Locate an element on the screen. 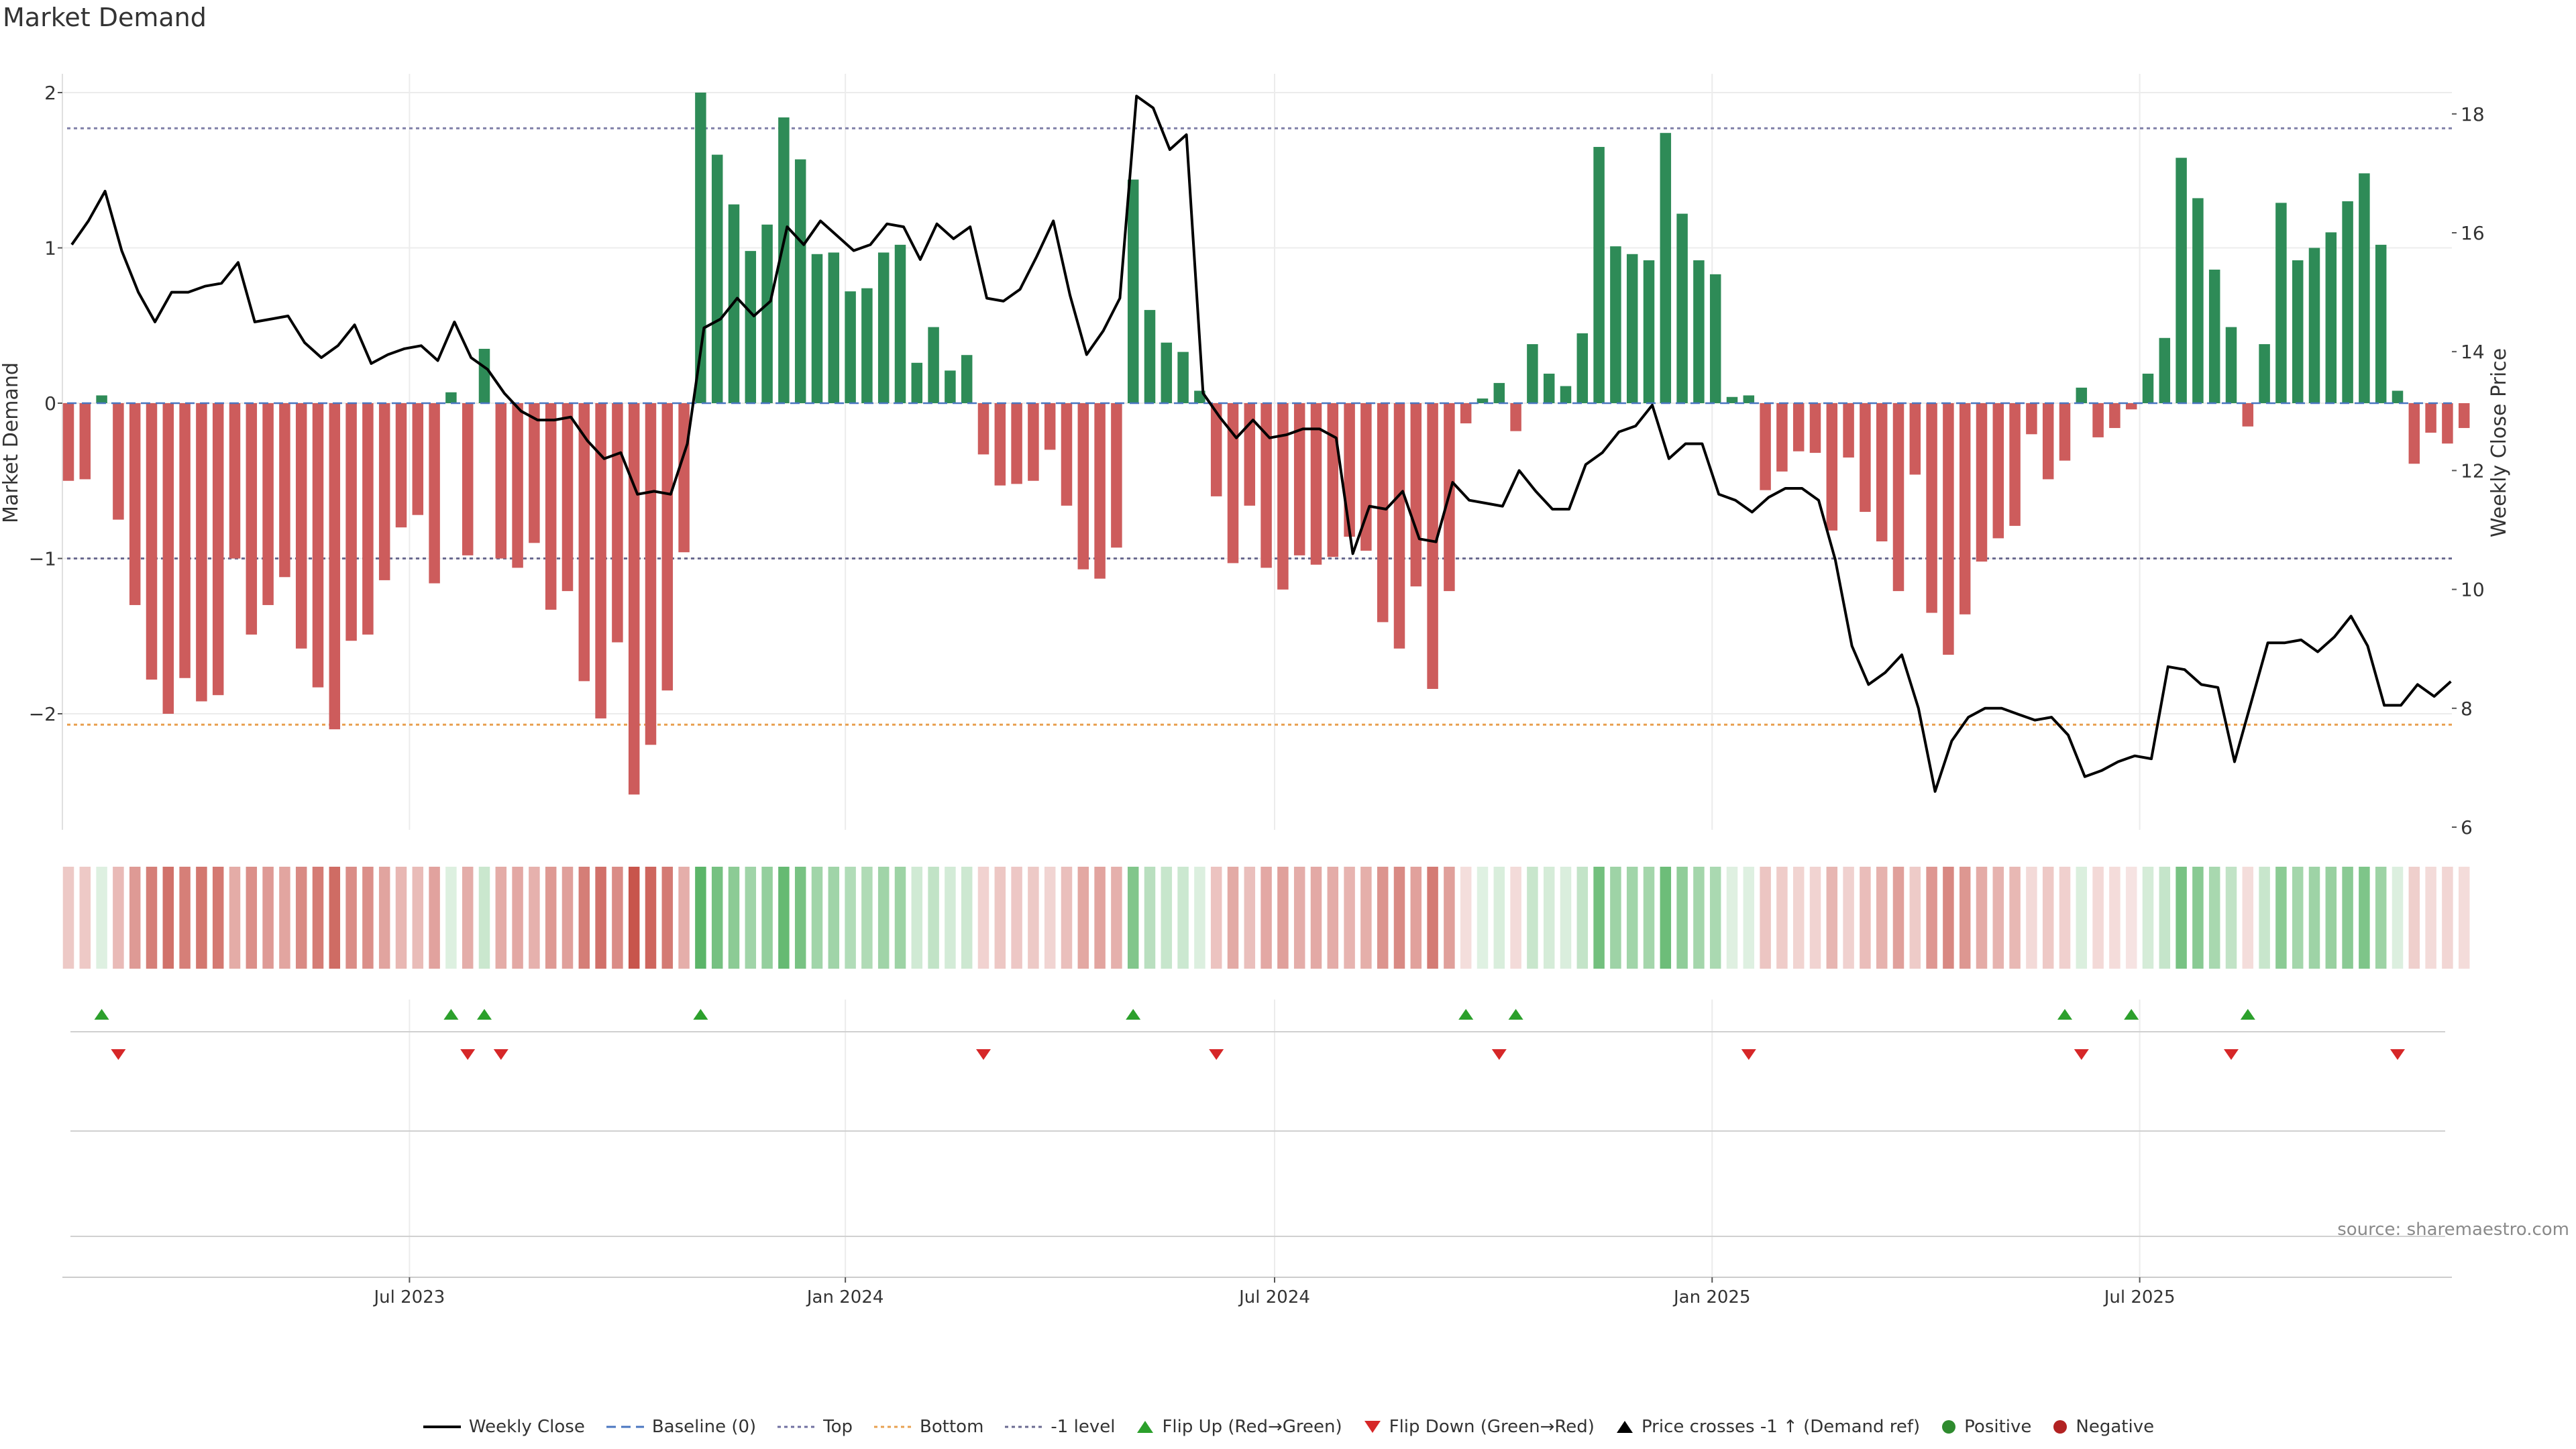 This screenshot has width=2576, height=1449. legend-label: Price crosses -1 ↑ (Demand ref) is located at coordinates (1781, 1427).